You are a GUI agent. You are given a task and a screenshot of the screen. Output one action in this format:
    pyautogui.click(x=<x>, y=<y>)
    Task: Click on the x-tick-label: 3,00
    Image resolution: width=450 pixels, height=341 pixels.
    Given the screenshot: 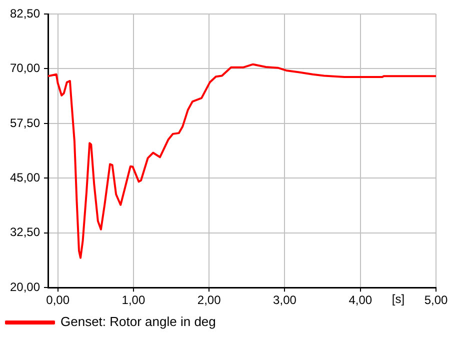 What is the action you would take?
    pyautogui.click(x=285, y=300)
    